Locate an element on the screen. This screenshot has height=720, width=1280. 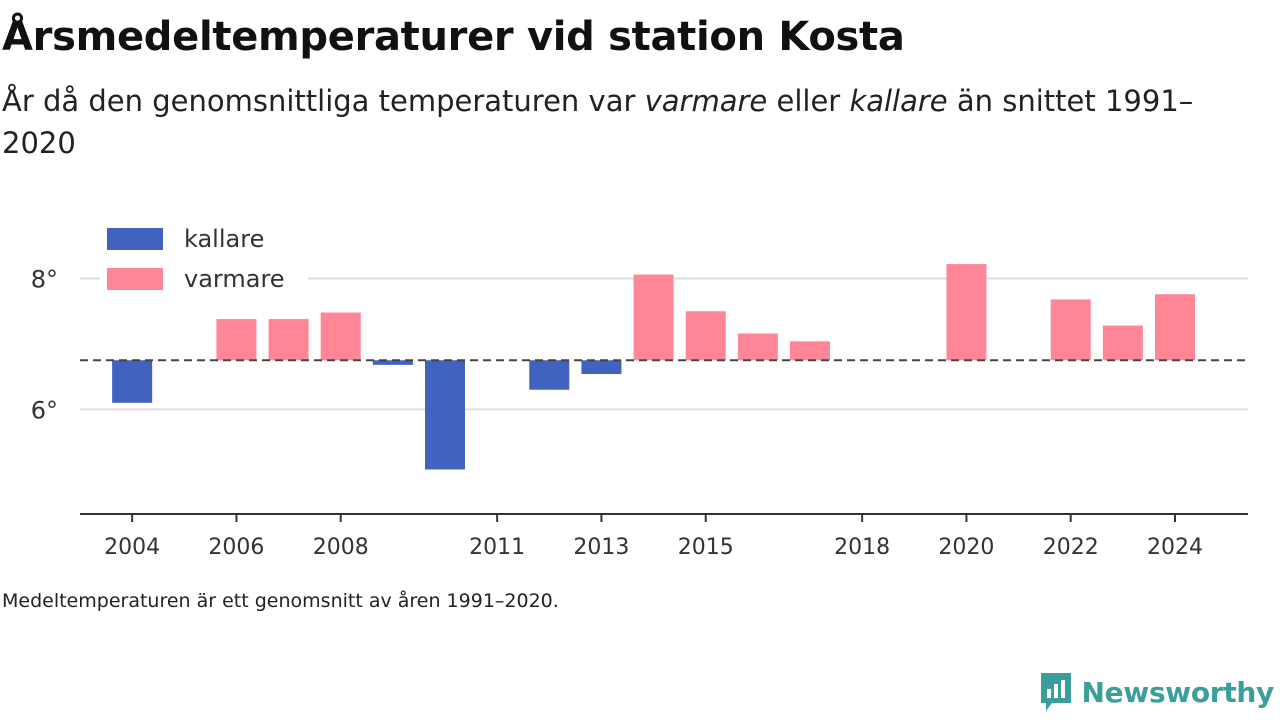
bar-2016 is located at coordinates (757, 347).